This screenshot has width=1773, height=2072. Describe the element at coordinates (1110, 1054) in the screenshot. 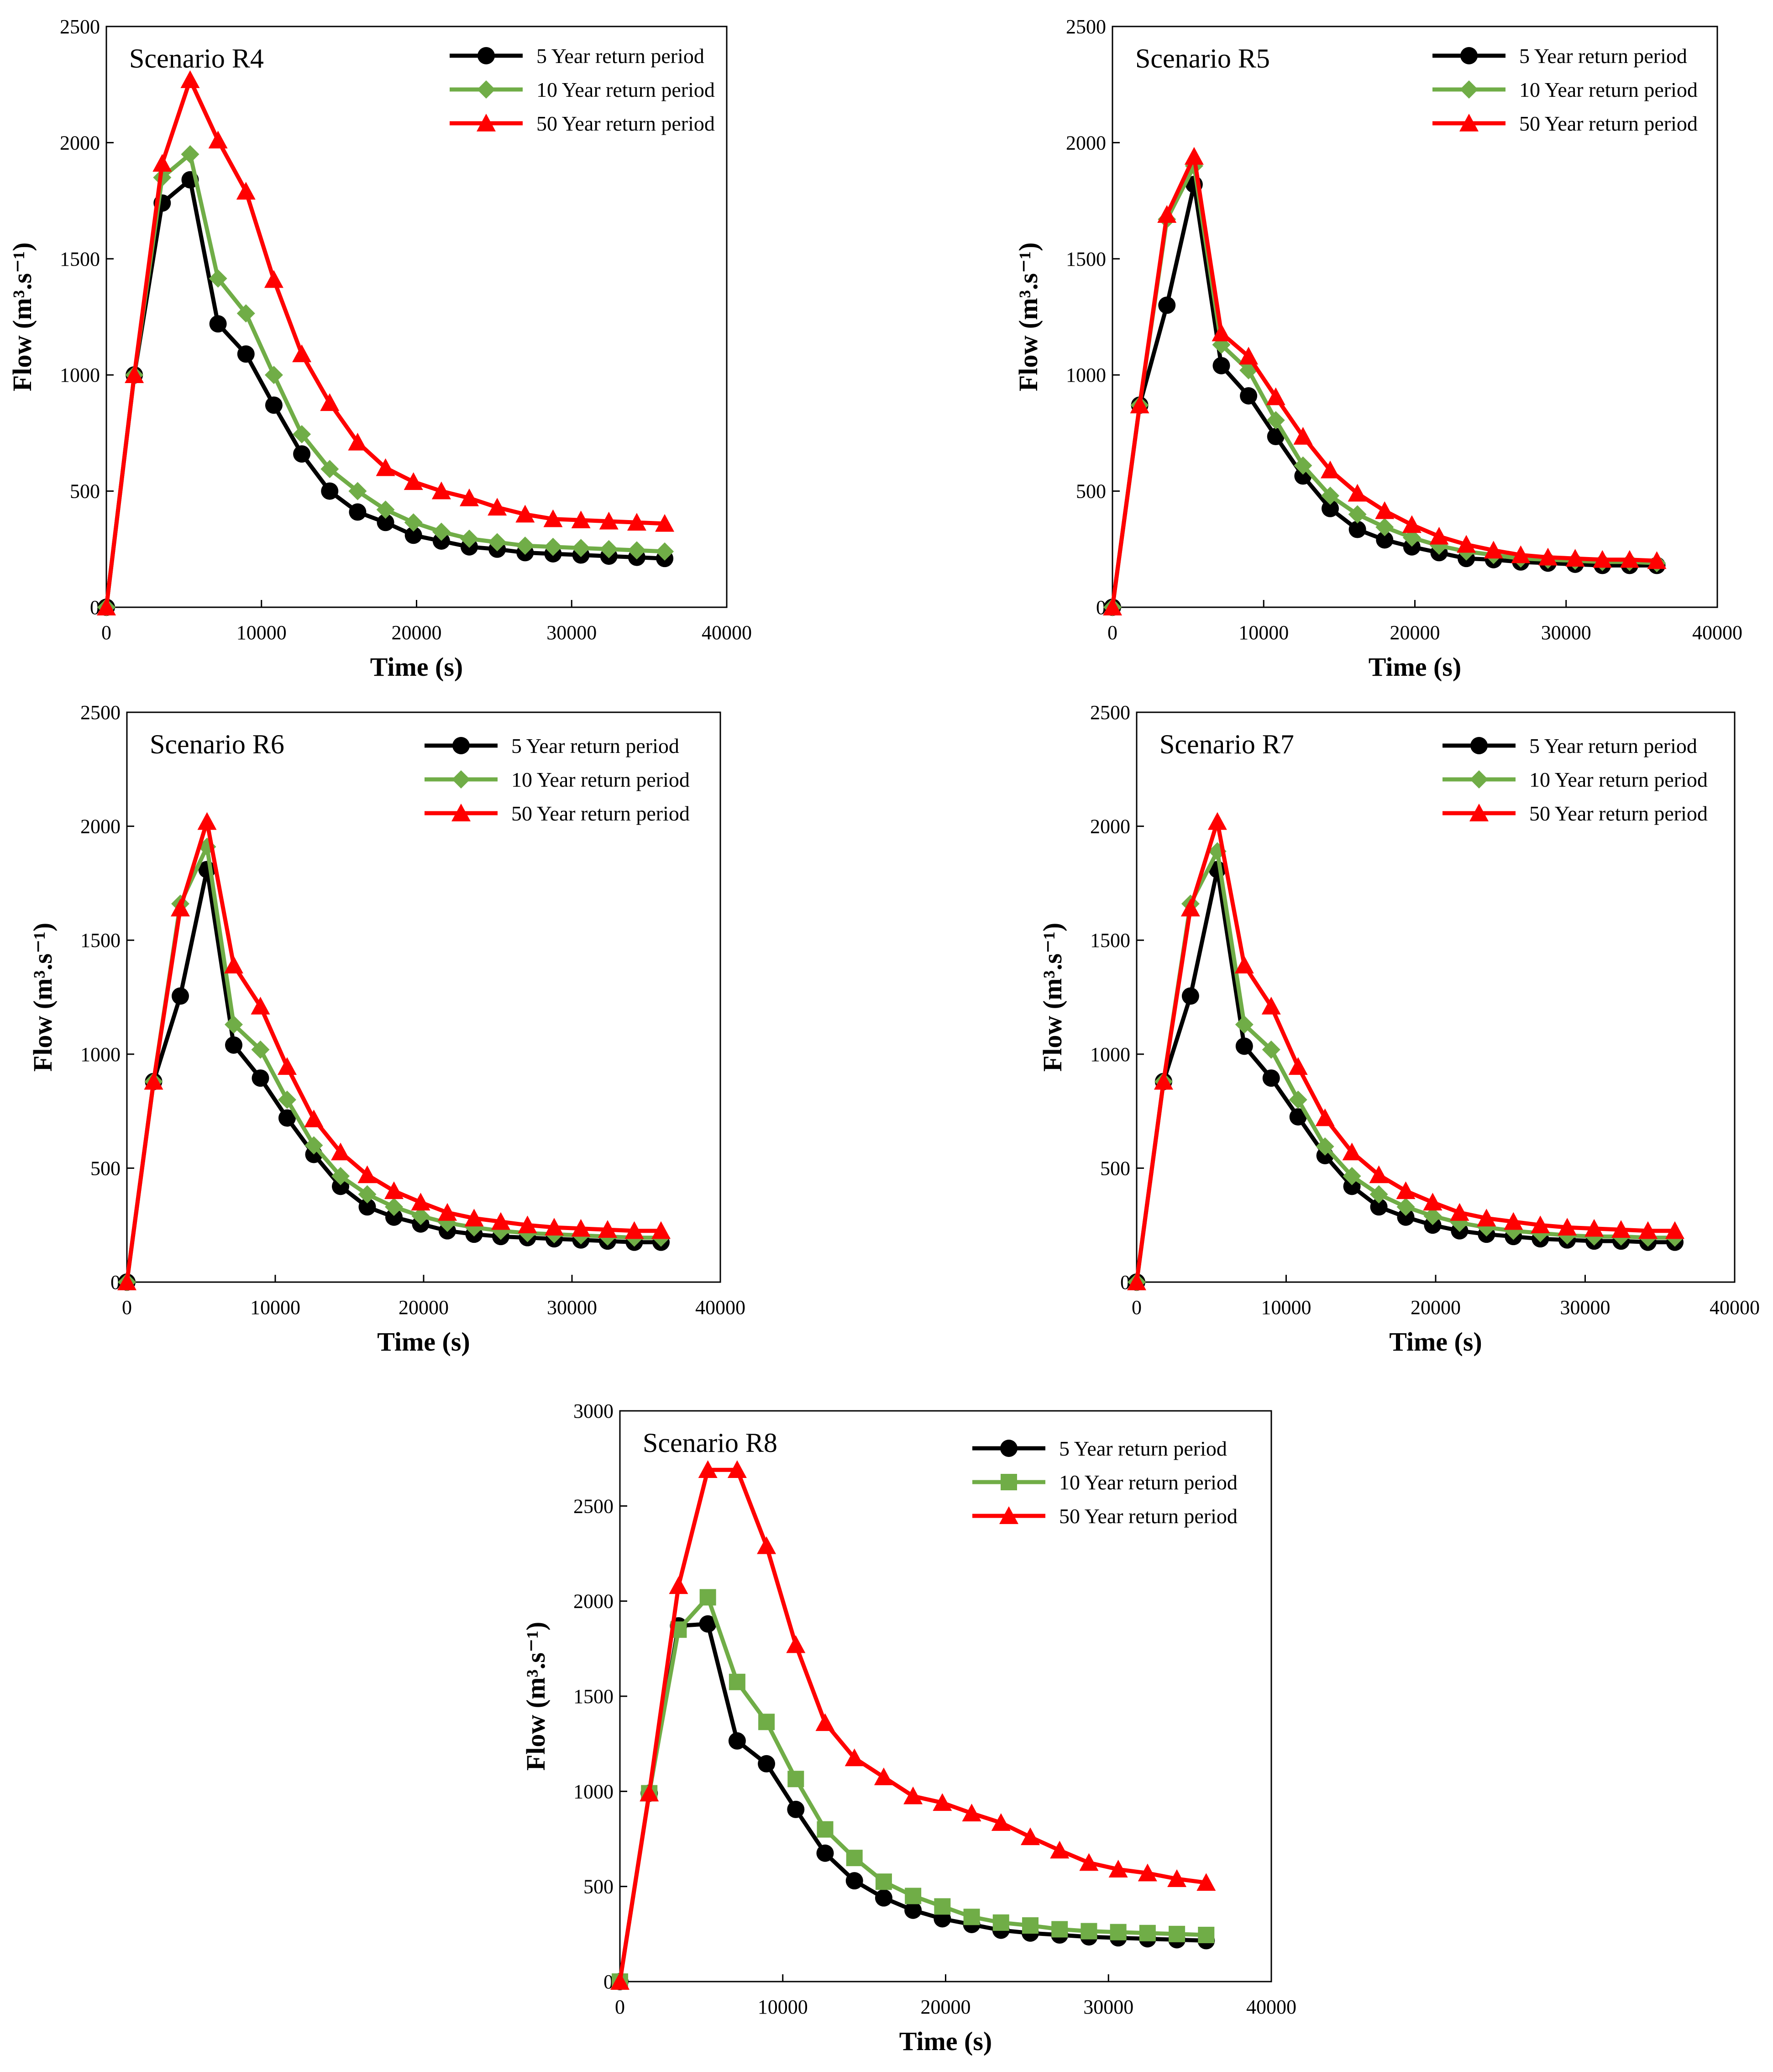

I see `y-tick-label: 1000` at that location.